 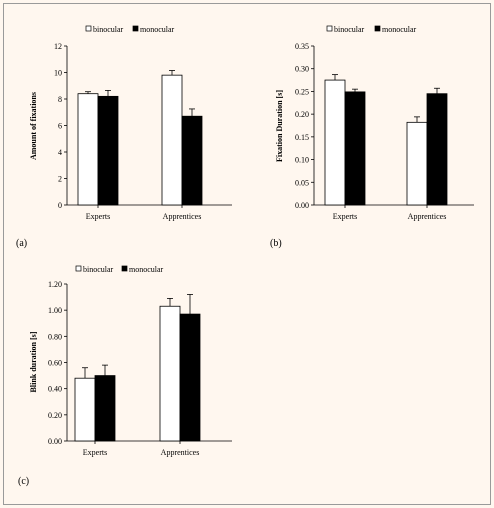 What do you see at coordinates (55, 363) in the screenshot?
I see `y-tick-label: 0.60` at bounding box center [55, 363].